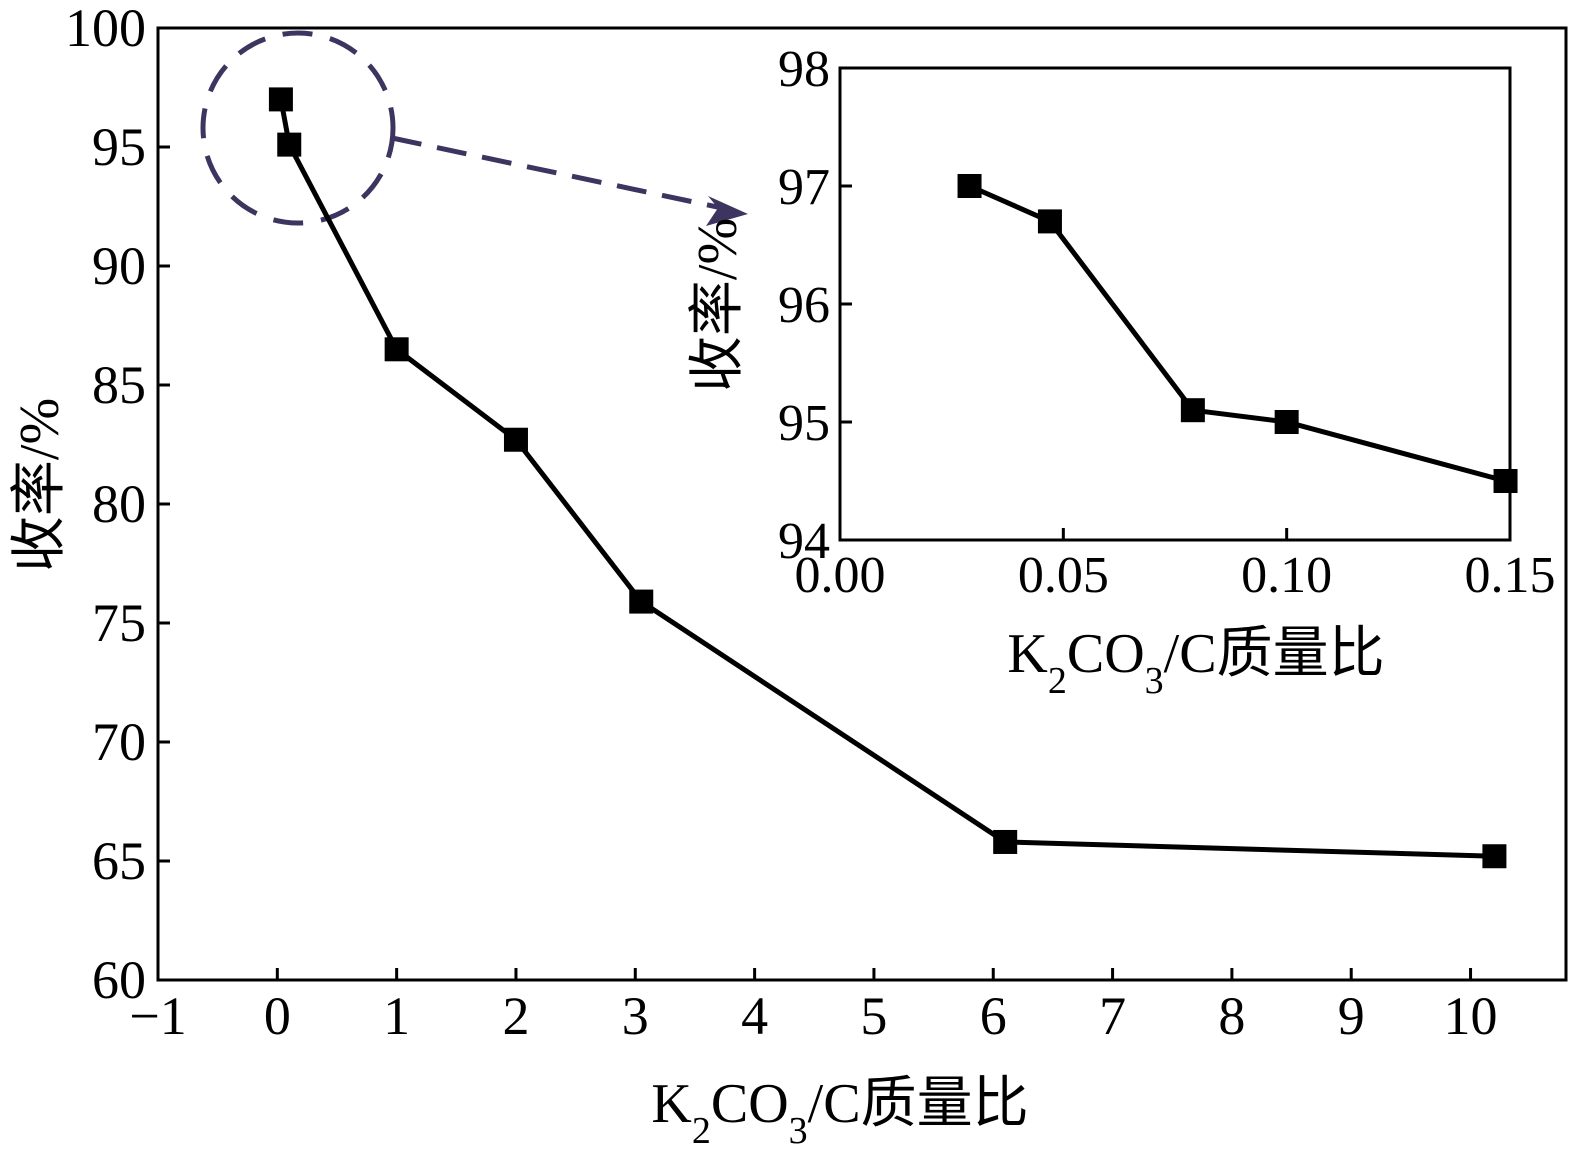 Image resolution: width=1578 pixels, height=1160 pixels. Describe the element at coordinates (873, 1016) in the screenshot. I see `x-tick-label: 5` at that location.